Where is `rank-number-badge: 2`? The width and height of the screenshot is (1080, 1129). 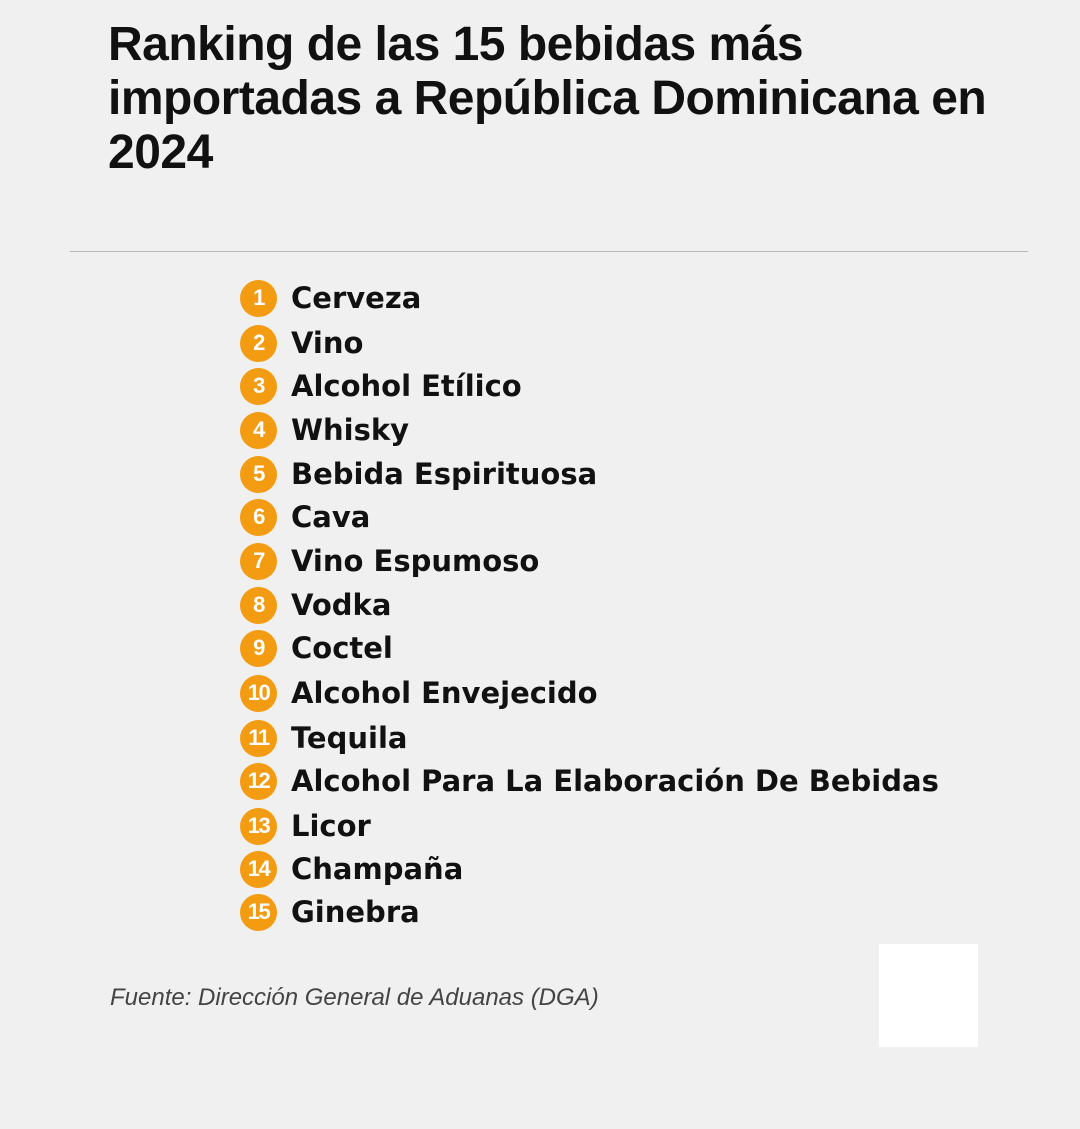
rank-number-badge: 2 is located at coordinates (258, 343).